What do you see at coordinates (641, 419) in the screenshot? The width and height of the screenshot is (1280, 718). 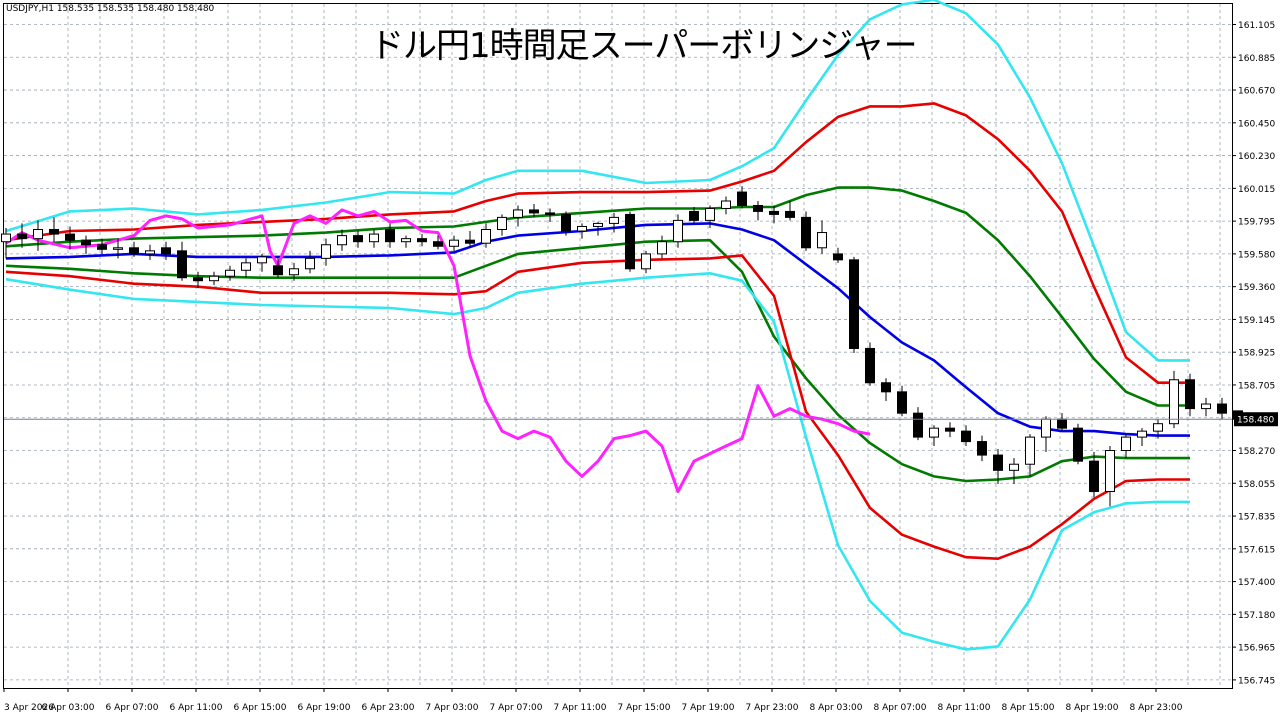 I see `current-price: 158.480` at bounding box center [641, 419].